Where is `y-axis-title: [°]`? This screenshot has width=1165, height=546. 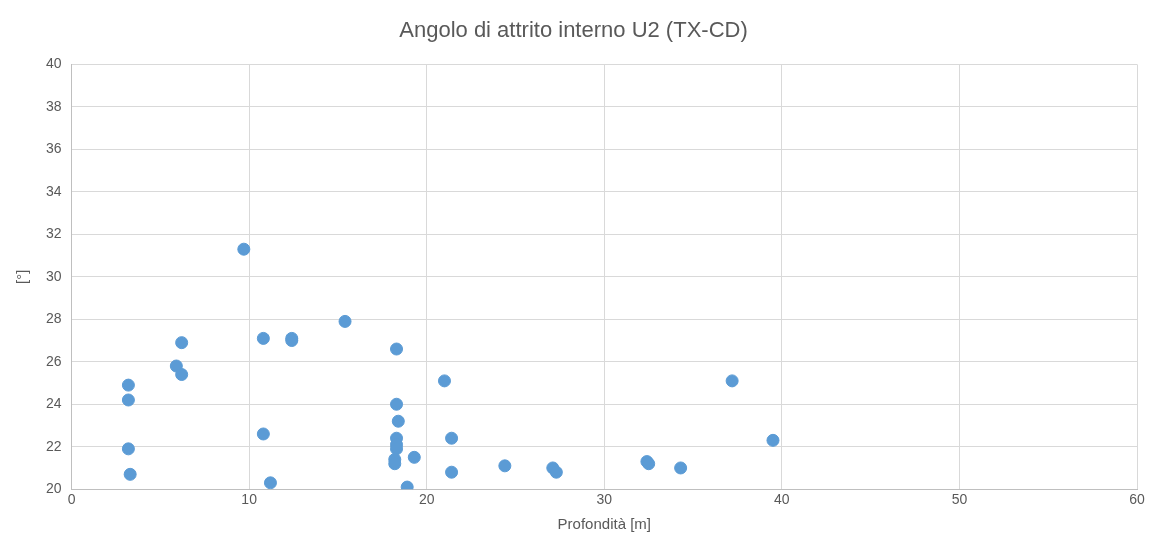
y-axis-title: [°] is located at coordinates (22, 276).